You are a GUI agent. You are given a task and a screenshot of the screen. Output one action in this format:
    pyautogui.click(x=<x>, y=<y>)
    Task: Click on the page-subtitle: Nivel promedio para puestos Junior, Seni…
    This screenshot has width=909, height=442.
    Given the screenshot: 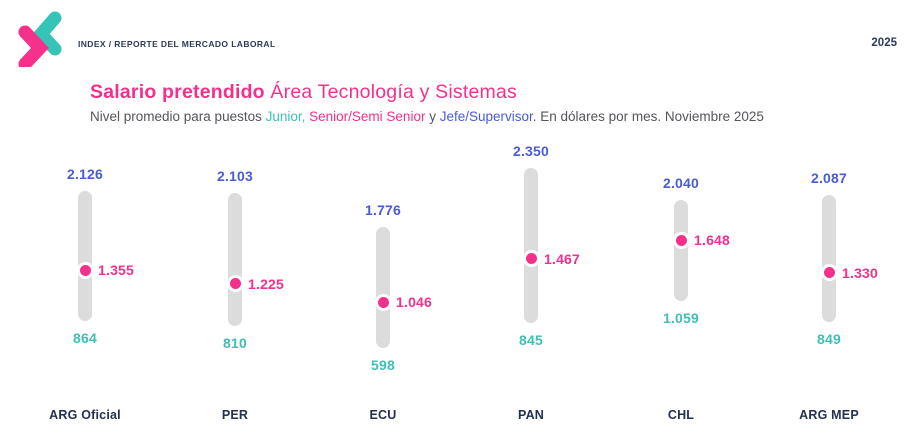 What is the action you would take?
    pyautogui.click(x=427, y=116)
    